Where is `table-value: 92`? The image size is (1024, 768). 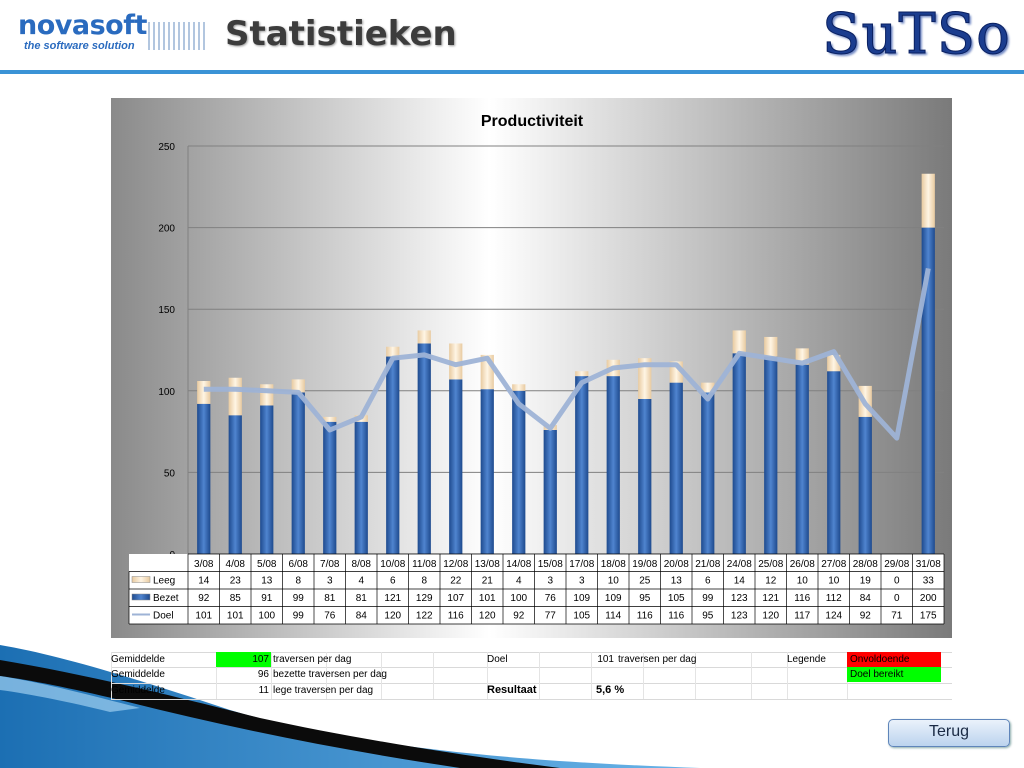
table-value: 92 is located at coordinates (519, 616).